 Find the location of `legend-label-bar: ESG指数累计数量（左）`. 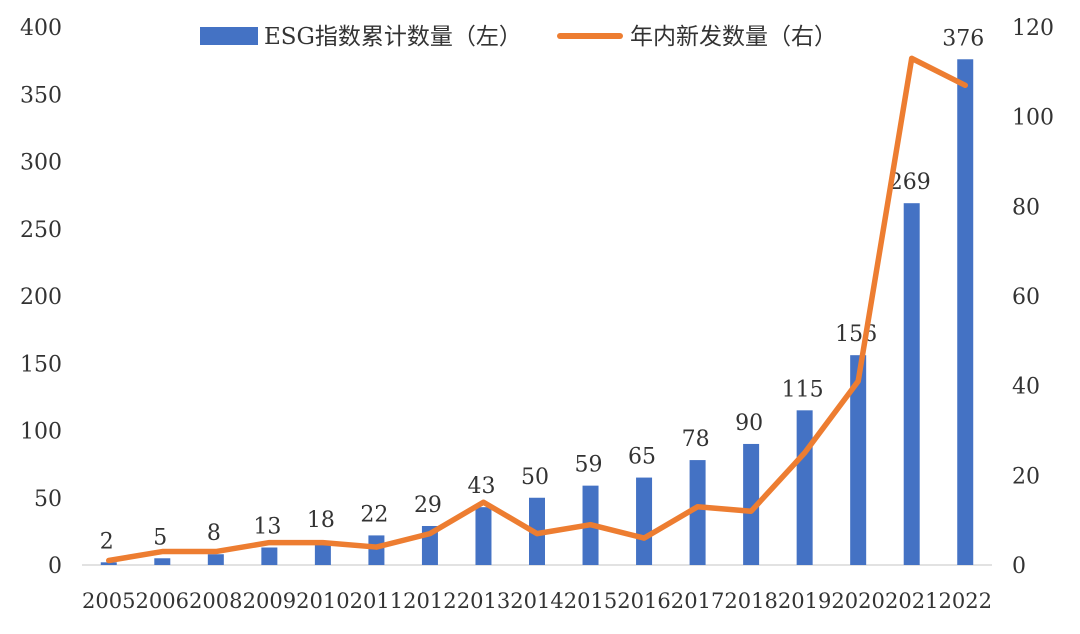

legend-label-bar: ESG指数累计数量（左） is located at coordinates (393, 37).